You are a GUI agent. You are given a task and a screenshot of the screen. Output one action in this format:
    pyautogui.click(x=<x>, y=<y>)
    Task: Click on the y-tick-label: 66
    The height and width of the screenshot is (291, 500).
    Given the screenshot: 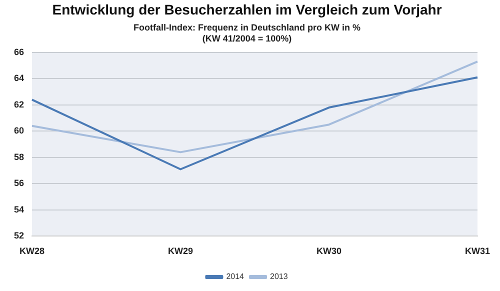 What is the action you would take?
    pyautogui.click(x=19, y=51)
    